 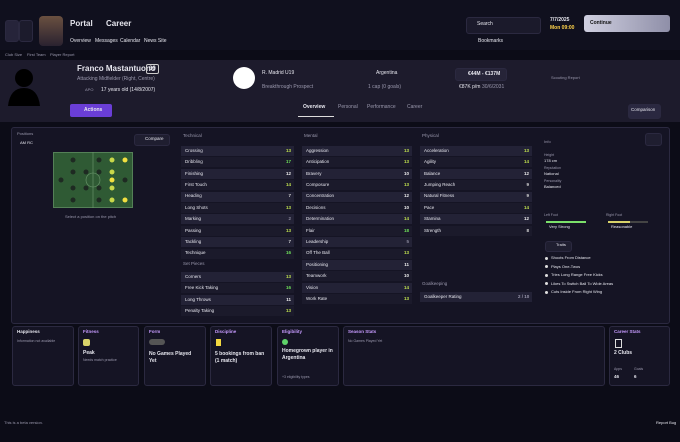 I want to click on comparison-button, so click(x=644, y=111).